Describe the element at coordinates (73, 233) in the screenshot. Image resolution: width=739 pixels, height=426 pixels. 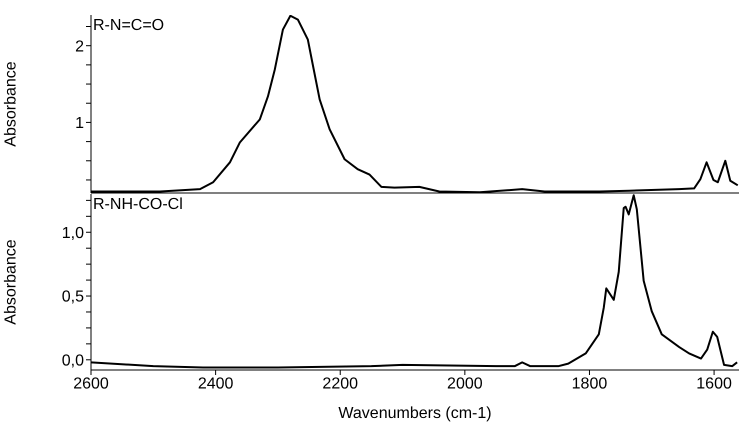
I see `y-tick-label: 1,0` at that location.